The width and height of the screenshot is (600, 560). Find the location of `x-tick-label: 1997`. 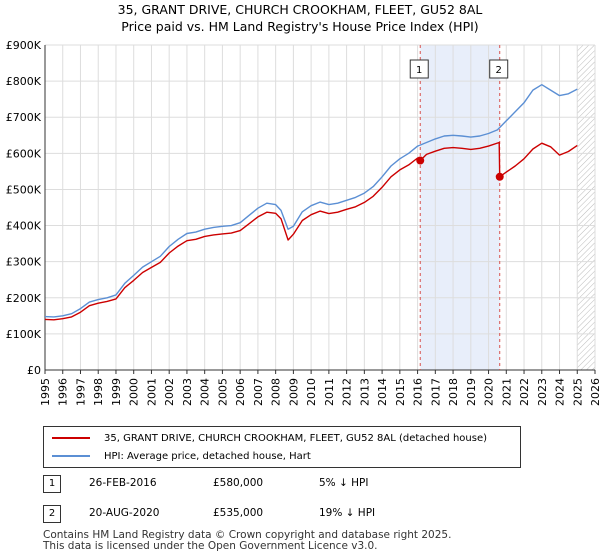

x-tick-label: 1997 is located at coordinates (80, 392).